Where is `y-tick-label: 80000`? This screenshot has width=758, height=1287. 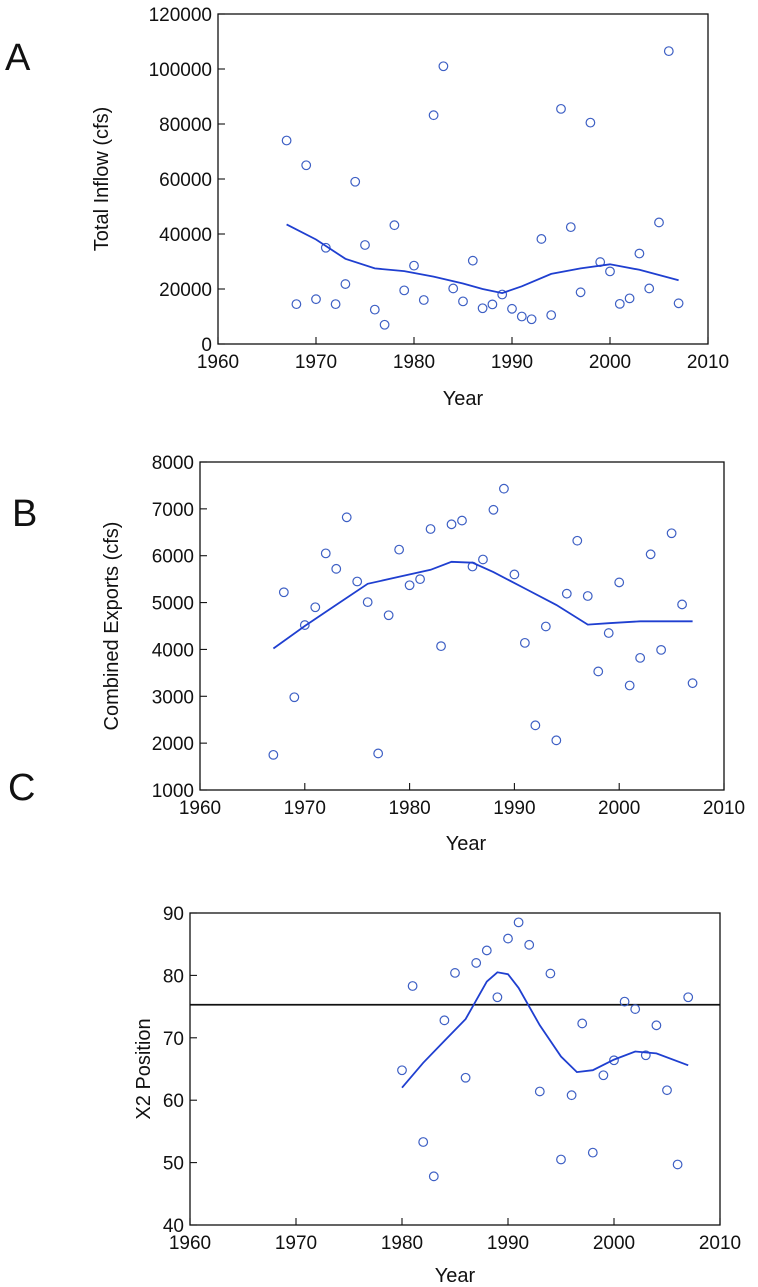 y-tick-label: 80000 is located at coordinates (185, 125).